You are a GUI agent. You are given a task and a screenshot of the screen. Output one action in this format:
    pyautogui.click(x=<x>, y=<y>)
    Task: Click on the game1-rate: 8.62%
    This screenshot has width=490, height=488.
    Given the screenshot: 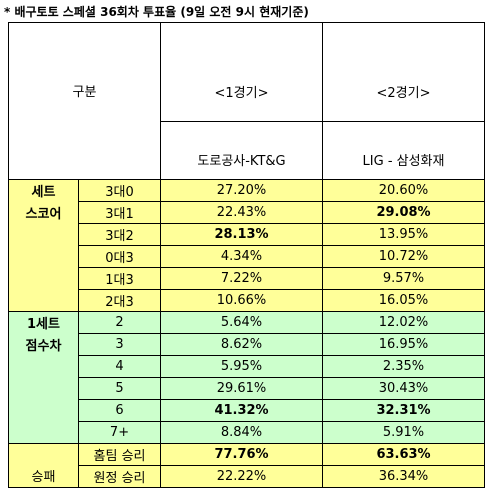 What is the action you would take?
    pyautogui.click(x=242, y=344)
    